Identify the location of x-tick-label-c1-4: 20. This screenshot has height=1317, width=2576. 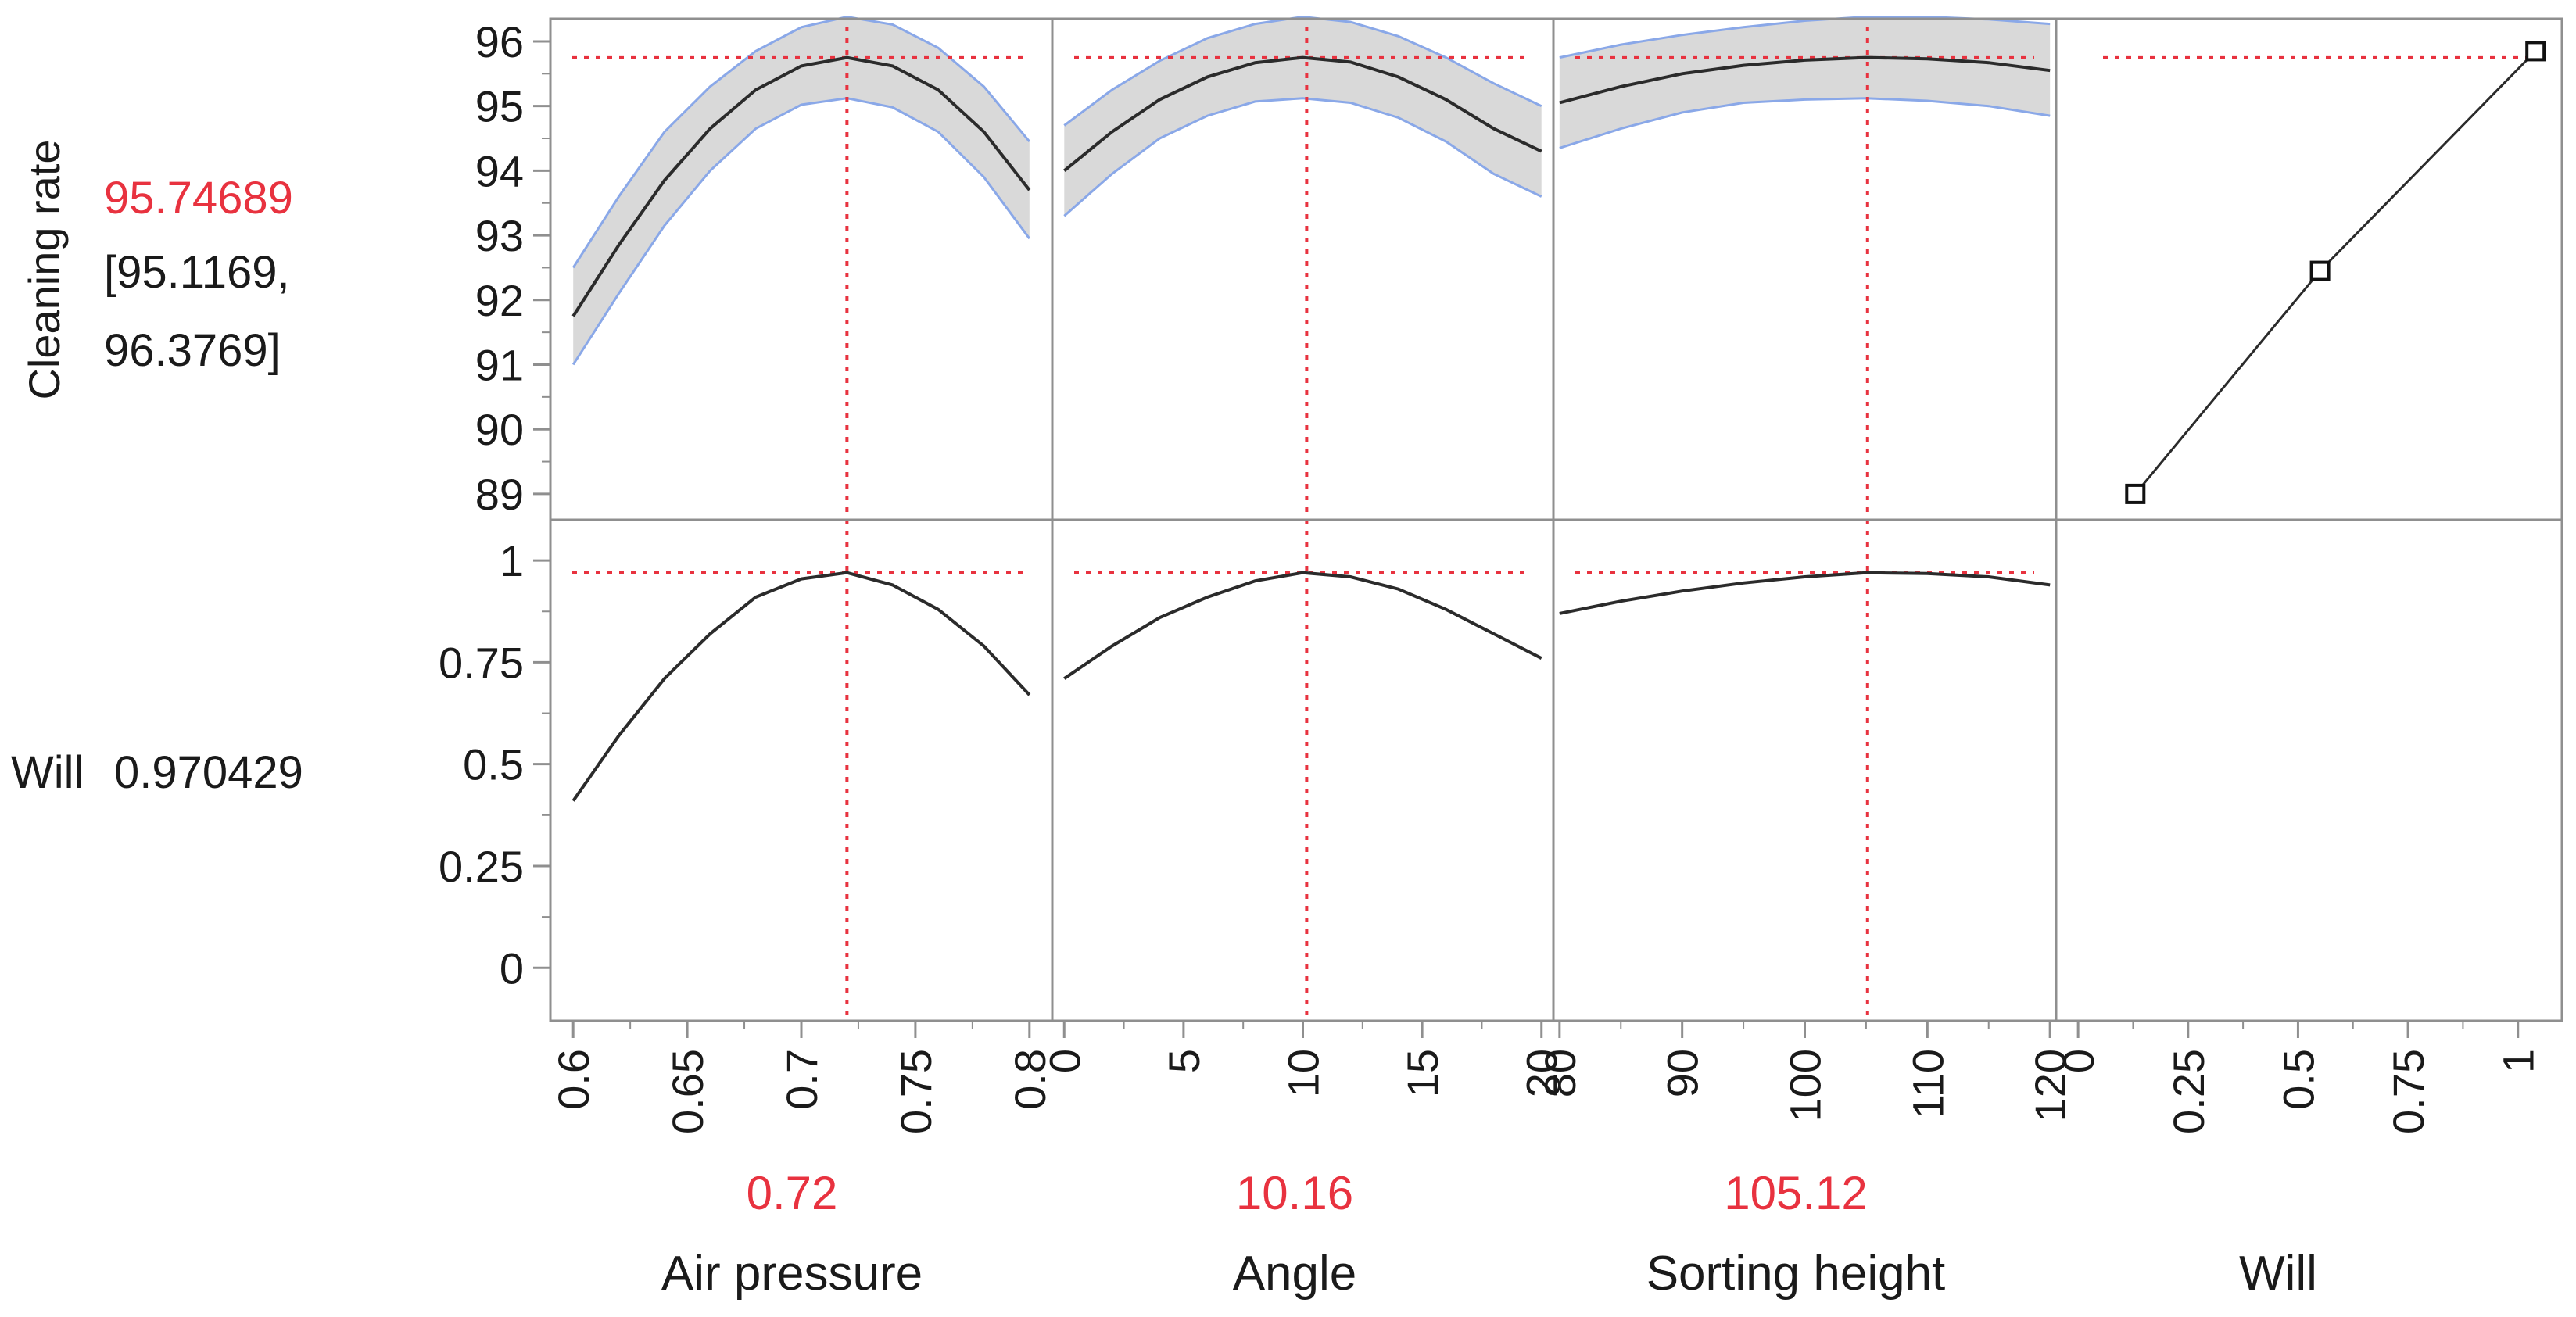
(1542, 1073).